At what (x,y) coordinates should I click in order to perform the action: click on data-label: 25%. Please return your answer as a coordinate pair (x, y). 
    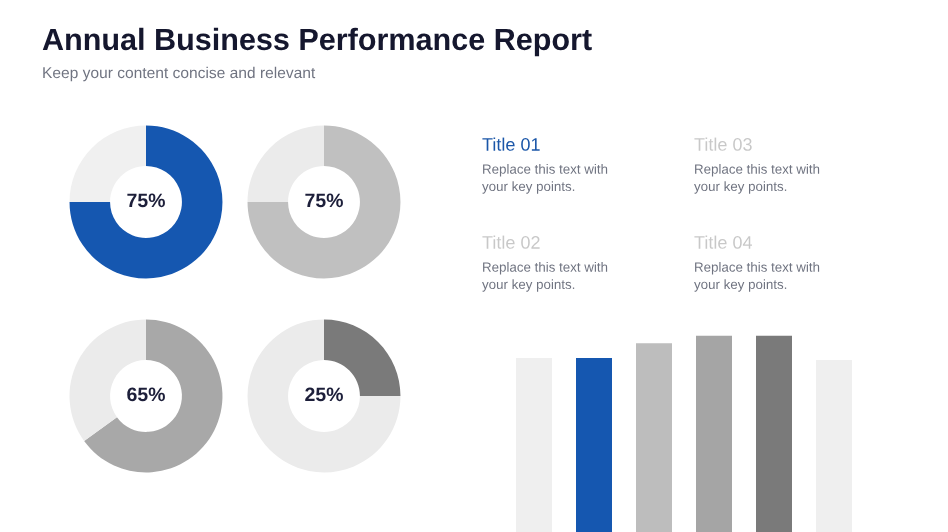
    Looking at the image, I should click on (324, 394).